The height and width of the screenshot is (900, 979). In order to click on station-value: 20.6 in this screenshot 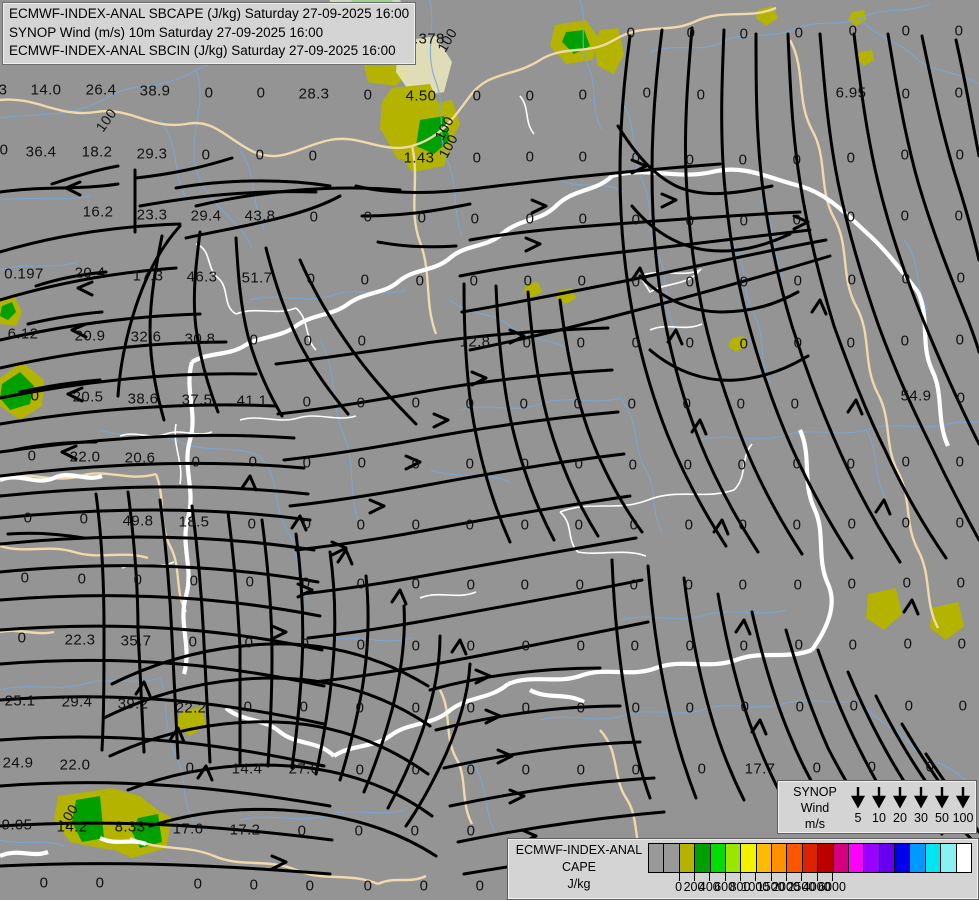, I will do `click(140, 458)`.